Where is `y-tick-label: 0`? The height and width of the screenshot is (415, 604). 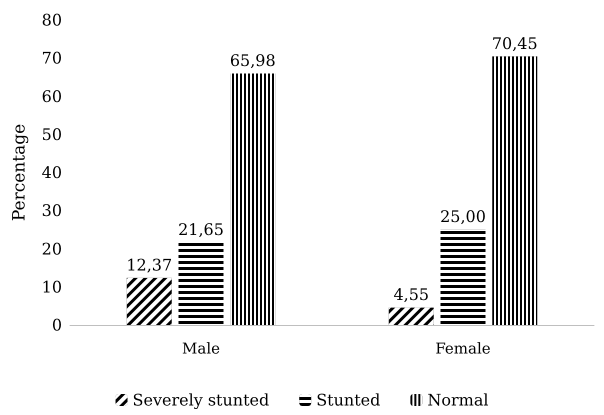 y-tick-label: 0 is located at coordinates (57, 325).